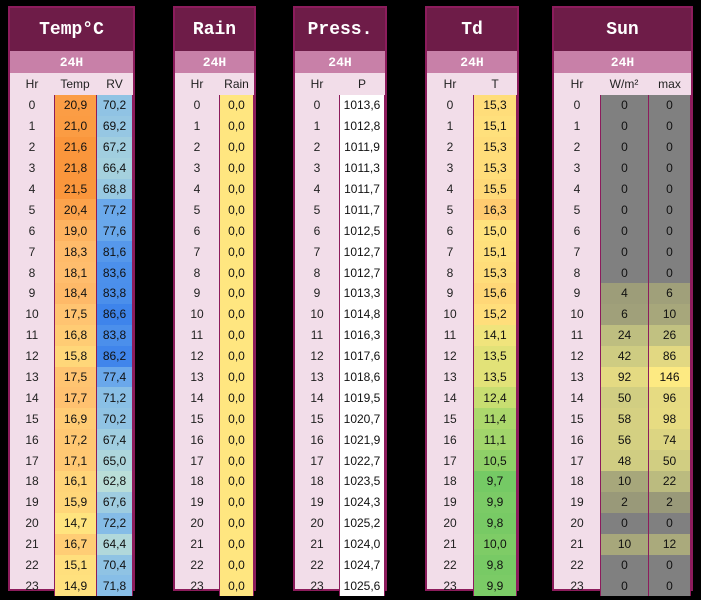 The width and height of the screenshot is (701, 600). I want to click on temp-value-cell: 21,6, so click(75, 147).